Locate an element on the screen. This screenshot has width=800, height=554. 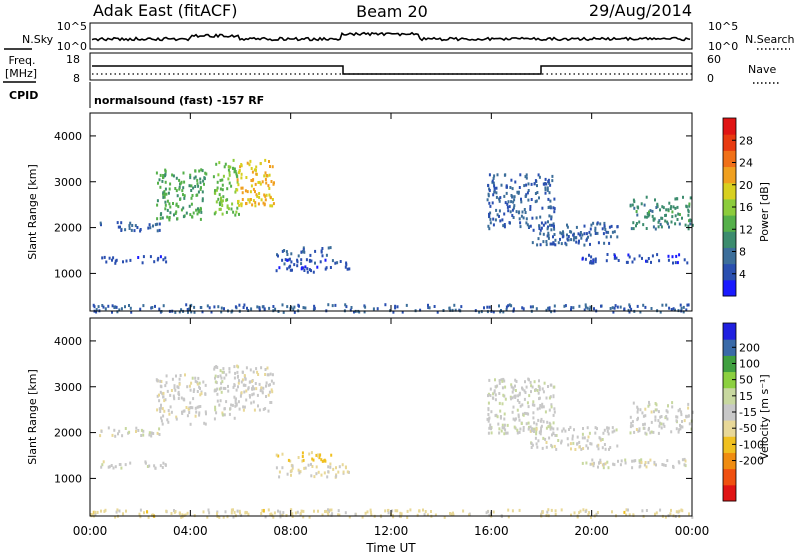
noise-ytick-bottom: 10^0 is located at coordinates (72, 46).